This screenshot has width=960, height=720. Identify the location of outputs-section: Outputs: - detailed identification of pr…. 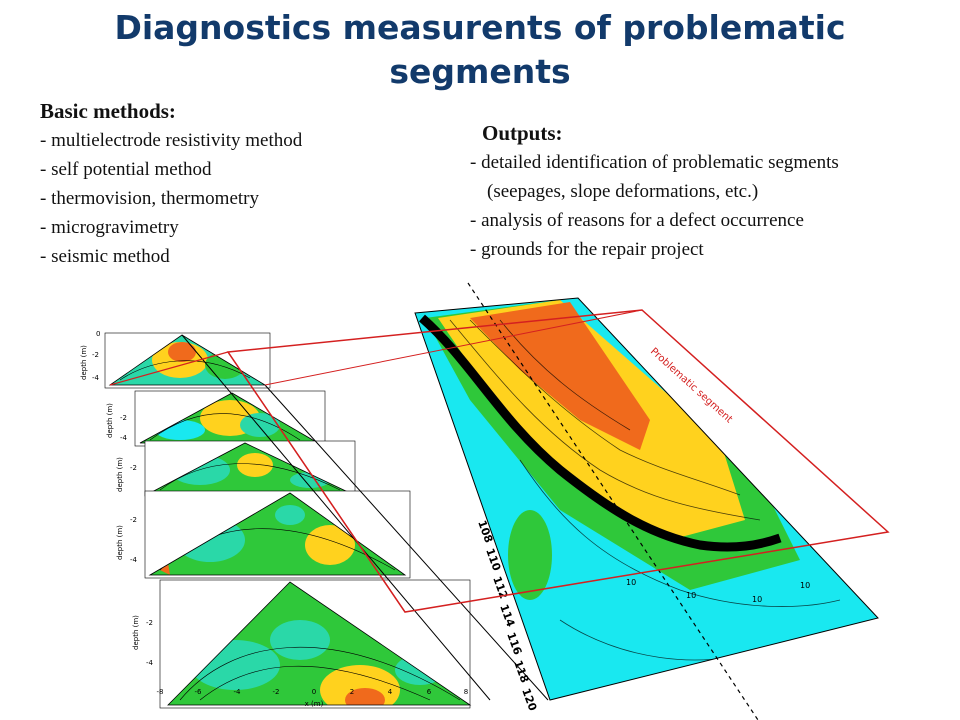
(710, 191).